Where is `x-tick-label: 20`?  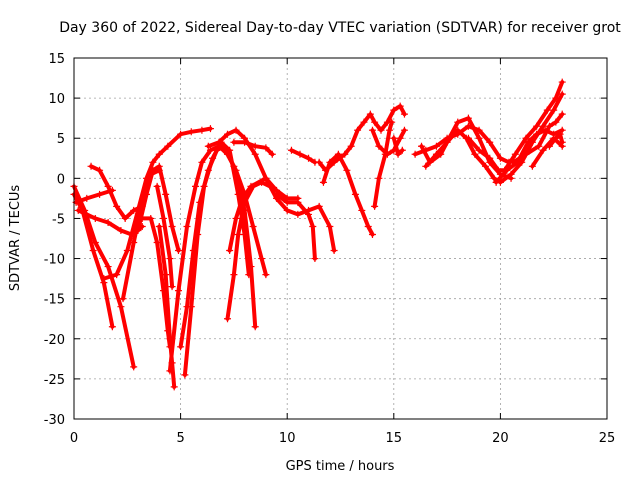
x-tick-label: 20 is located at coordinates (500, 438).